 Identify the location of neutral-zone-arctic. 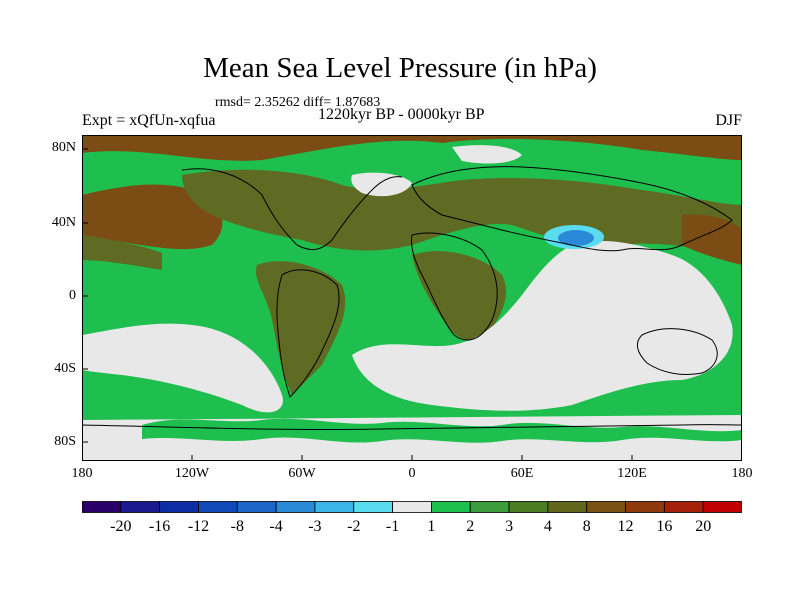
(487, 154).